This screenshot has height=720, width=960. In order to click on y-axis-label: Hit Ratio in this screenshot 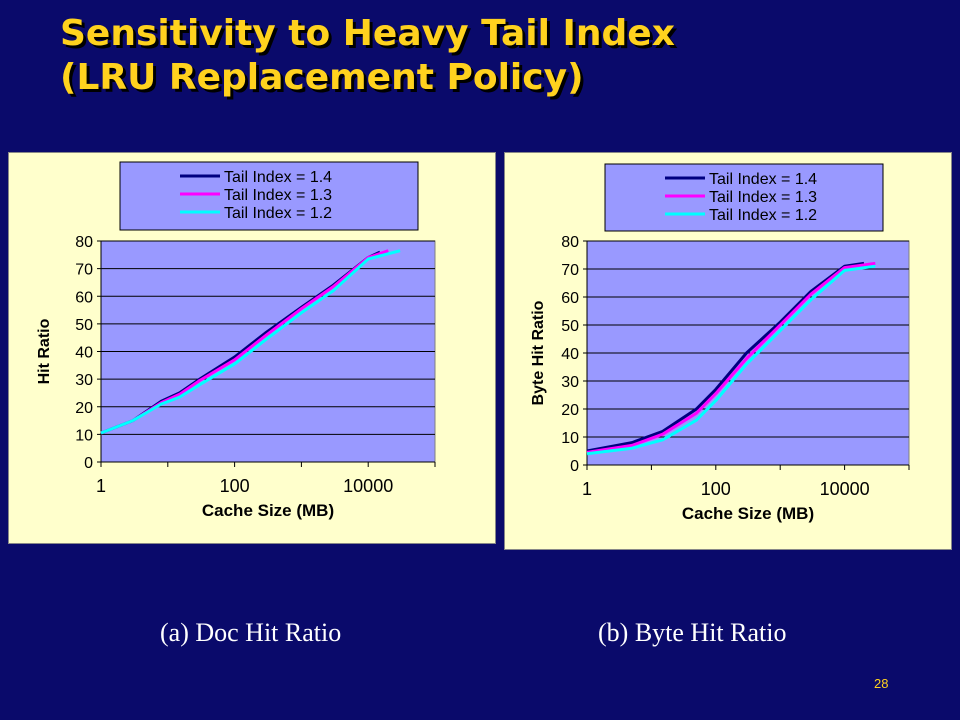, I will do `click(44, 351)`.